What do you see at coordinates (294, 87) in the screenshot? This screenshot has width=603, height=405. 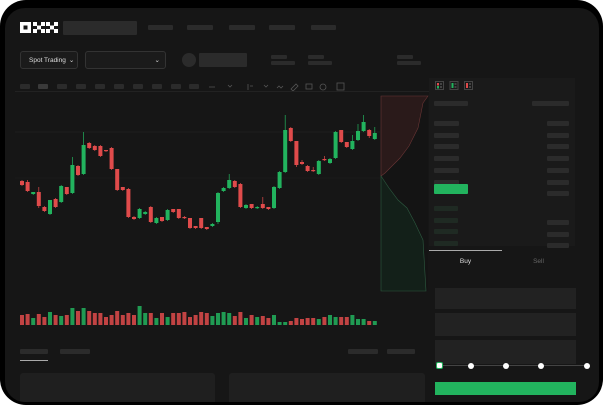 I see `ruler-icon` at bounding box center [294, 87].